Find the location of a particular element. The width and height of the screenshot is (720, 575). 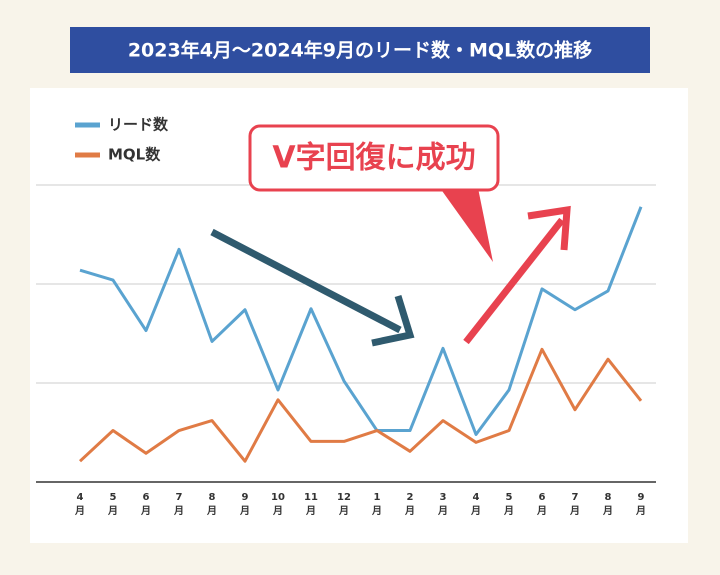

down-arrow-head is located at coordinates (393, 320).